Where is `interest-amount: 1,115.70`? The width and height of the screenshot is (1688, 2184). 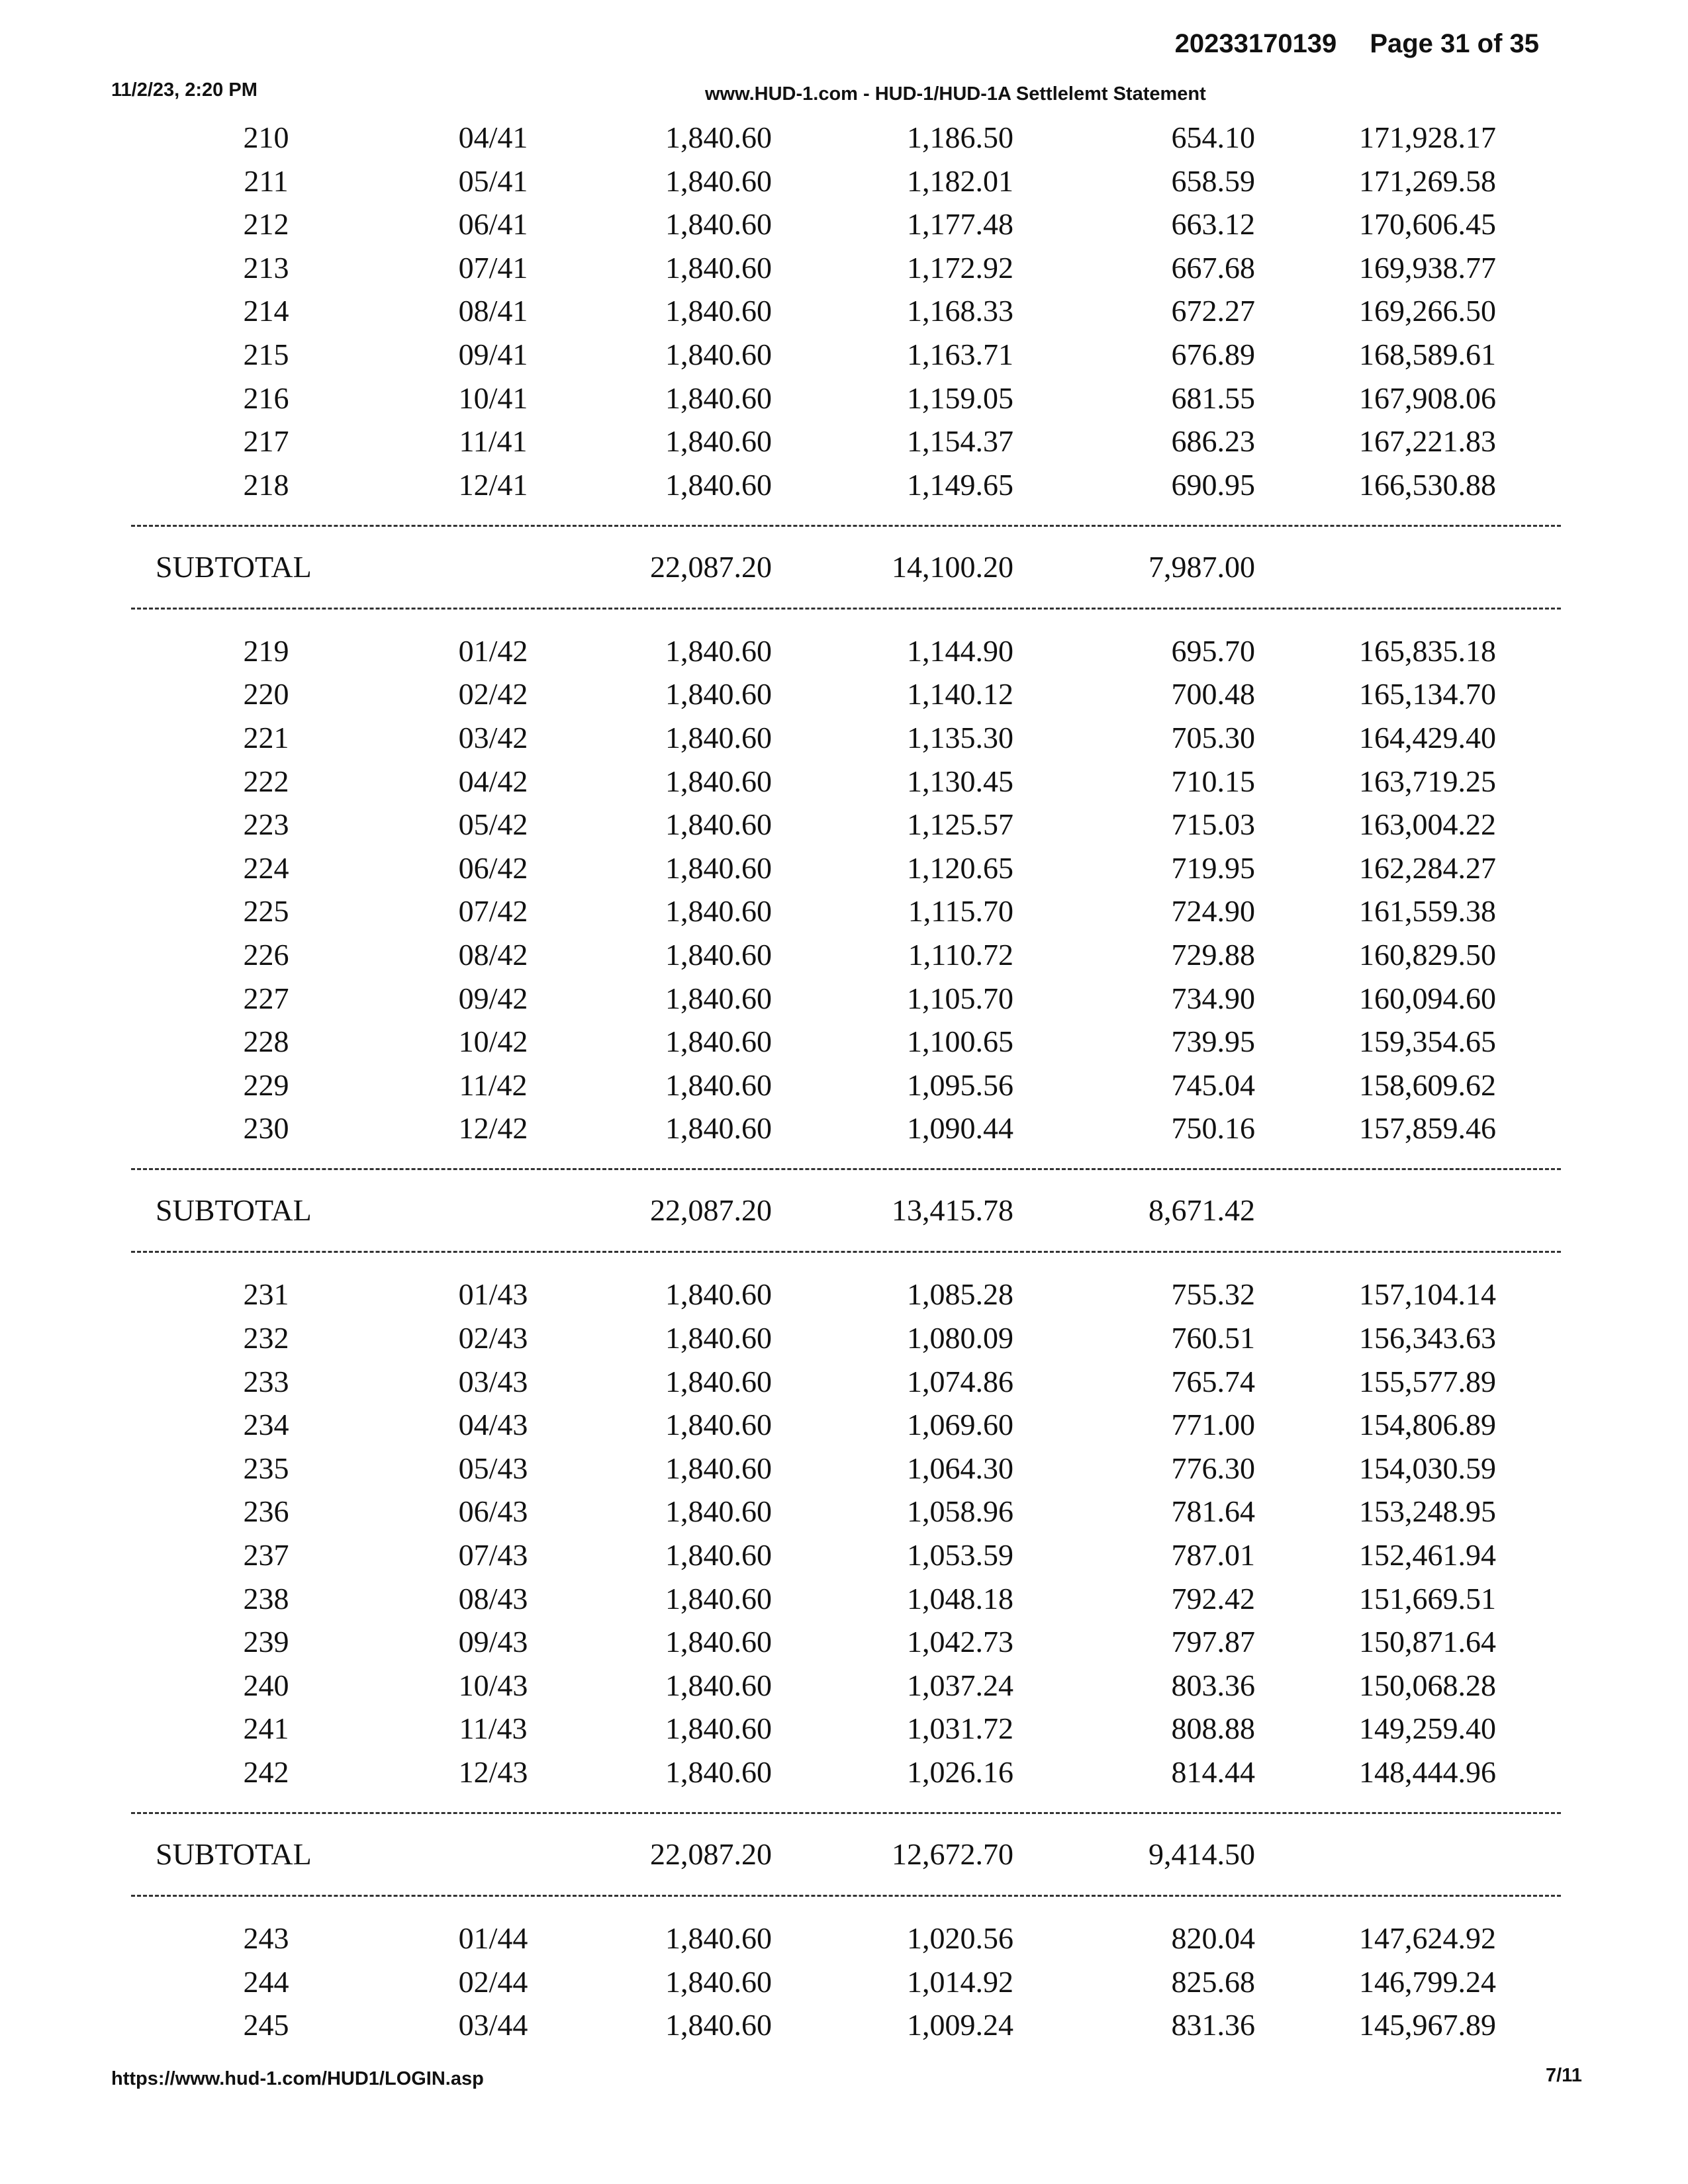
interest-amount: 1,115.70 is located at coordinates (960, 911).